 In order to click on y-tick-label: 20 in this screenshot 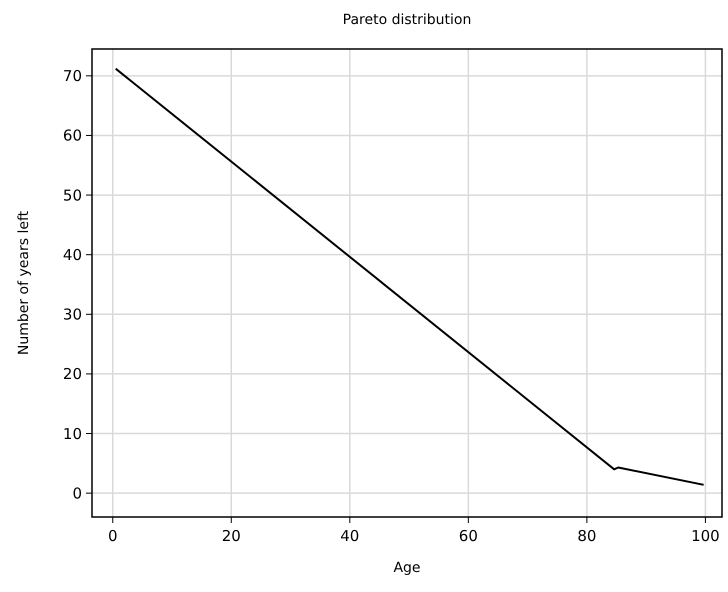, I will do `click(72, 374)`.